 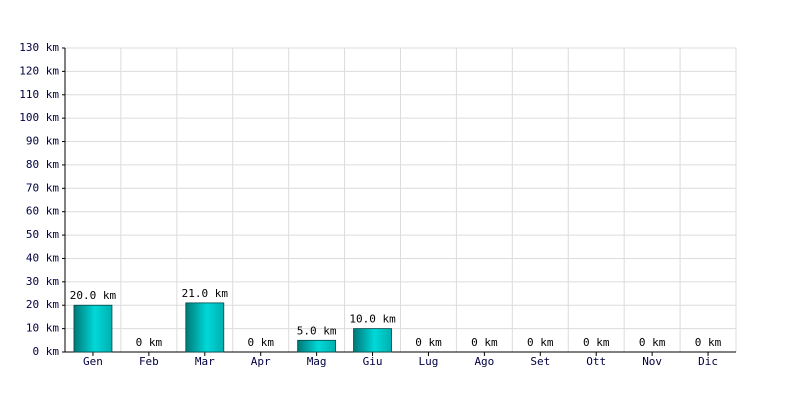 What do you see at coordinates (708, 361) in the screenshot?
I see `x-tick-label: Dic` at bounding box center [708, 361].